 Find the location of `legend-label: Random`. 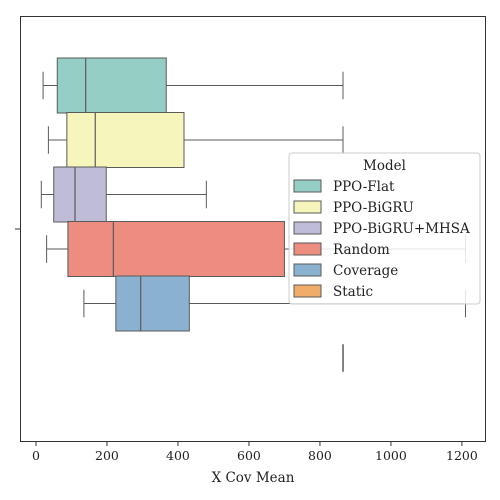

legend-label: Random is located at coordinates (361, 250).